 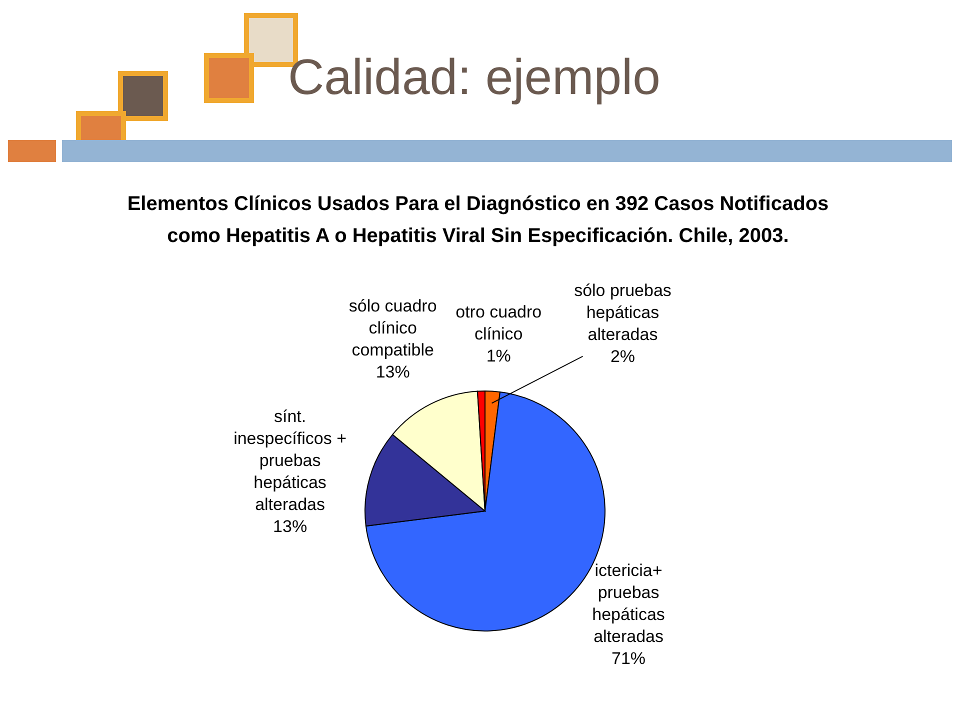 I want to click on slice-label: sólo cuadro clínico compatible, so click(x=392, y=328).